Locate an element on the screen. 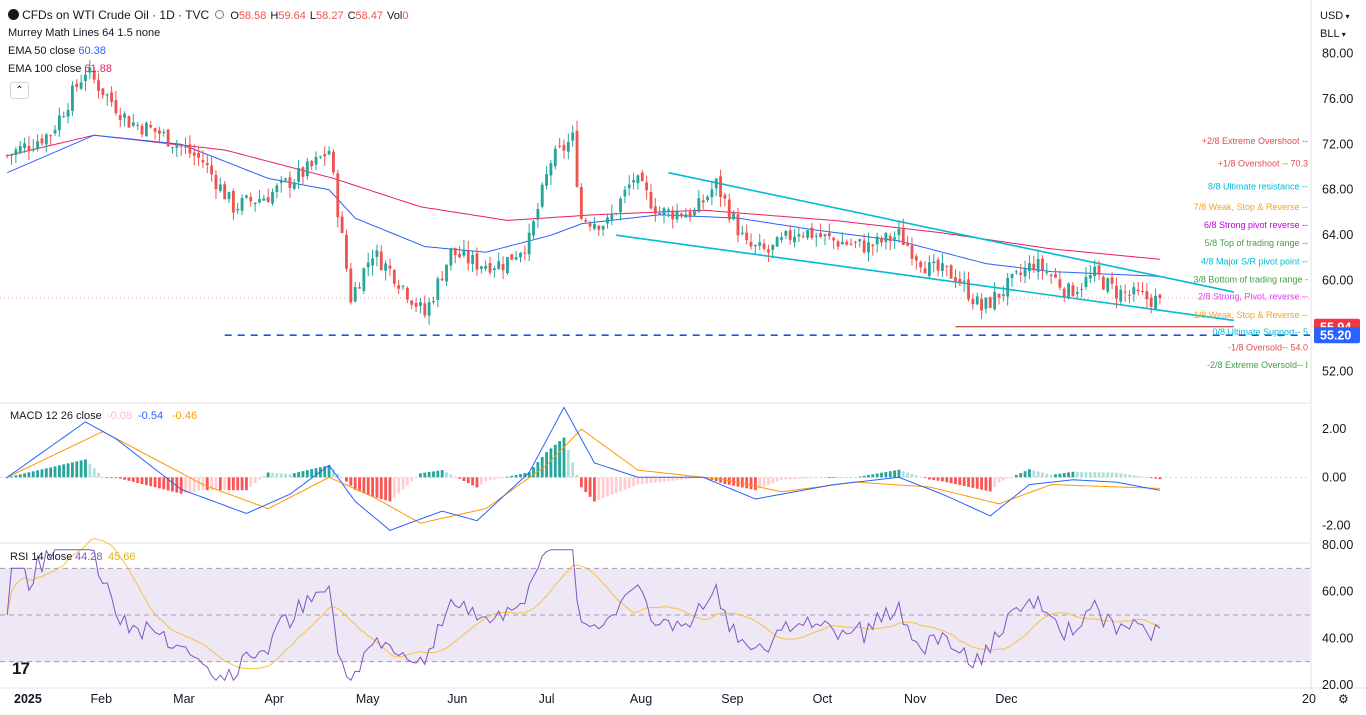 The width and height of the screenshot is (1366, 715). rsi-band is located at coordinates (655, 615).